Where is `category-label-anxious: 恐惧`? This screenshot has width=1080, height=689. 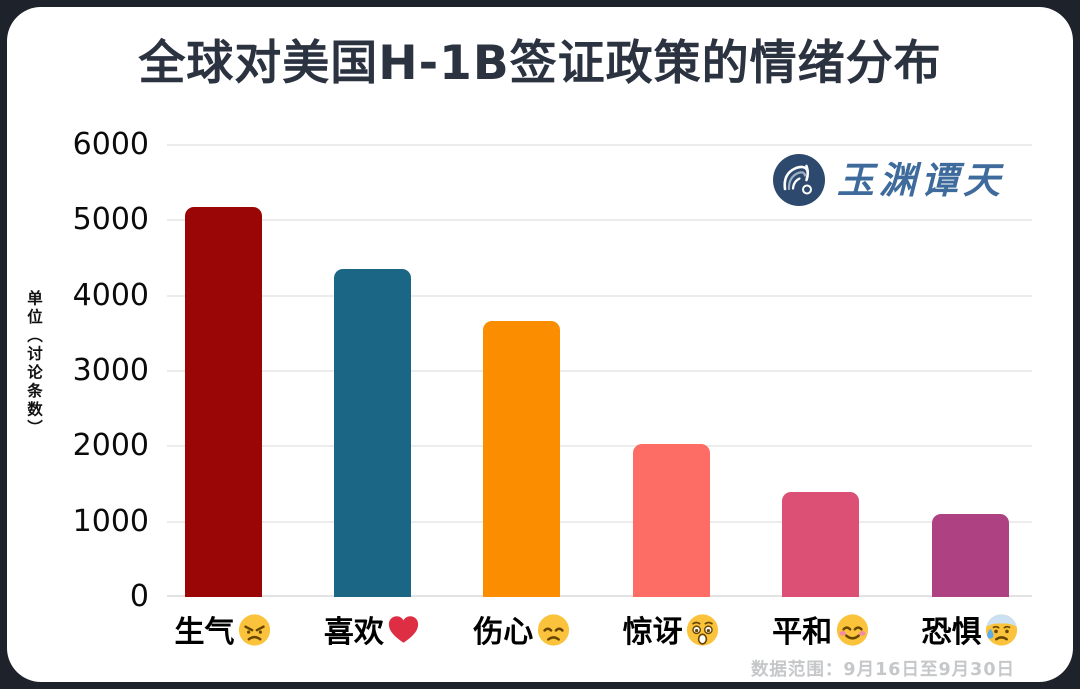
category-label-anxious: 恐惧 is located at coordinates (970, 629).